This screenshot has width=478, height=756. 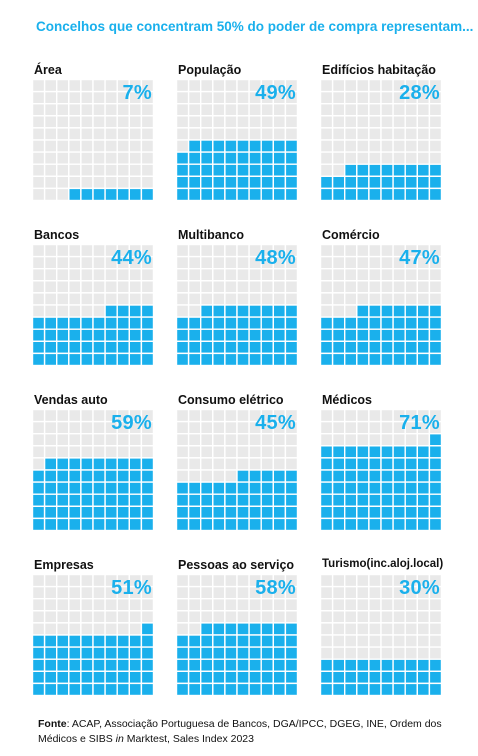 What do you see at coordinates (93, 138) in the screenshot?
I see `waffle-panel: Área 7%` at bounding box center [93, 138].